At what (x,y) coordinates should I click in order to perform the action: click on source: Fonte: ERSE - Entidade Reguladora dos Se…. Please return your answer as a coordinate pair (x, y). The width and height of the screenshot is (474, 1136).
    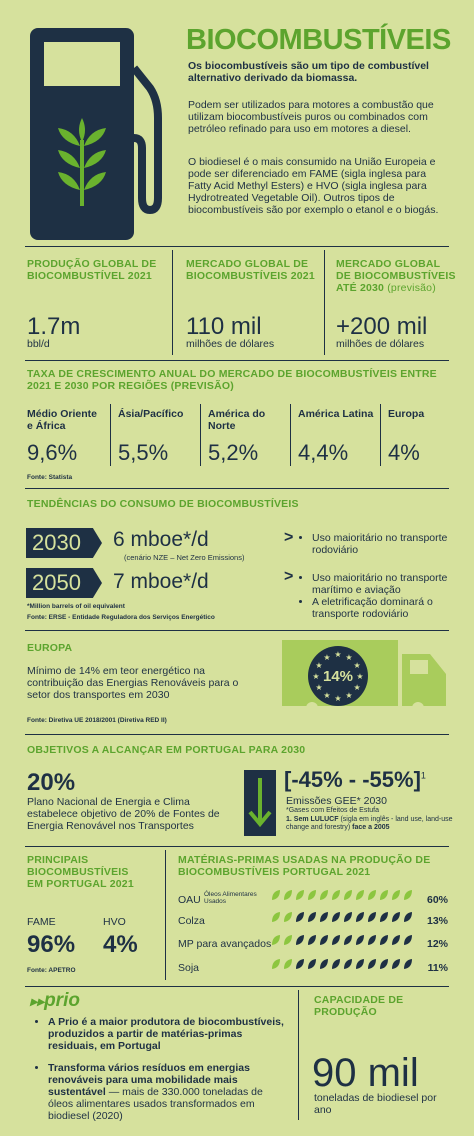
    Looking at the image, I should click on (121, 617).